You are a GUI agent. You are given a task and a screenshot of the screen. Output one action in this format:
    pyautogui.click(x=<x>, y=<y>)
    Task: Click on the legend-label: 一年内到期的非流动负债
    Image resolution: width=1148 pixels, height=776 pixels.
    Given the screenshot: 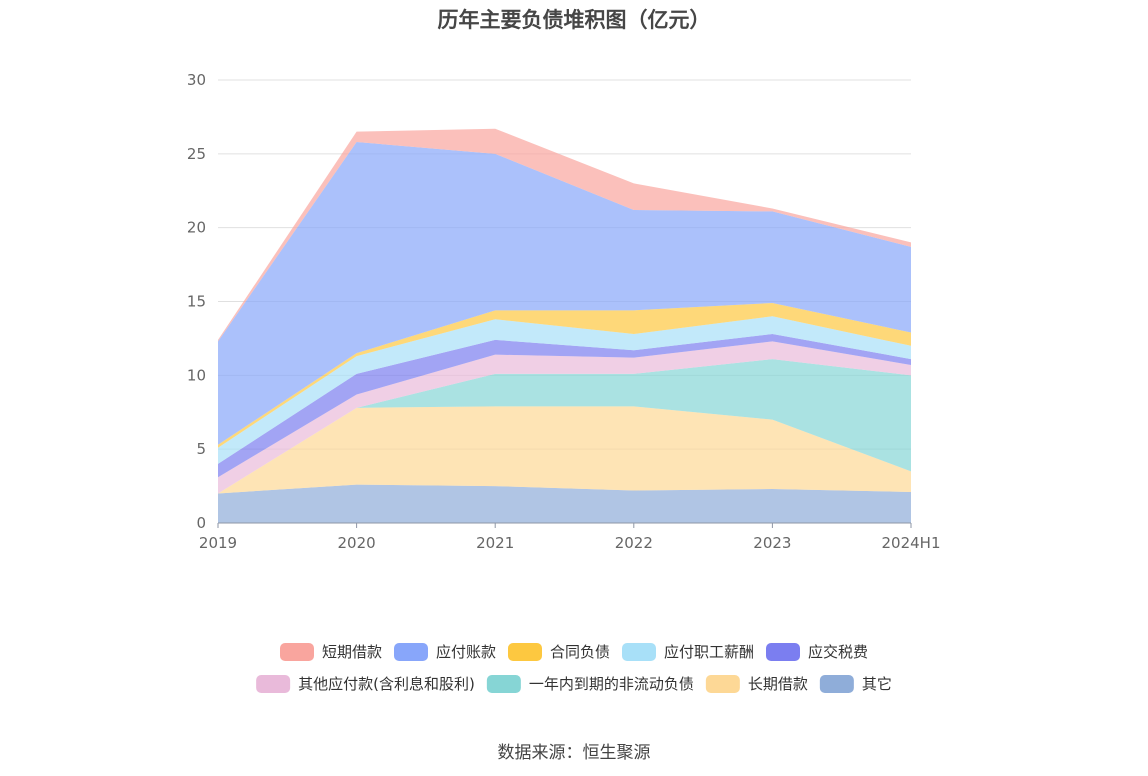 What is the action you would take?
    pyautogui.click(x=611, y=684)
    